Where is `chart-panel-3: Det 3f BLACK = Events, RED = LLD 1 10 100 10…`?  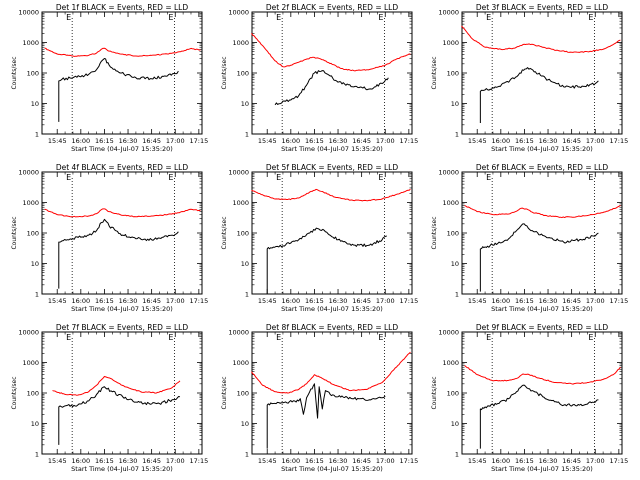
chart-panel-3: Det 3f BLACK = Events, RED = LLD 1 10 100 10… is located at coordinates (529, 78).